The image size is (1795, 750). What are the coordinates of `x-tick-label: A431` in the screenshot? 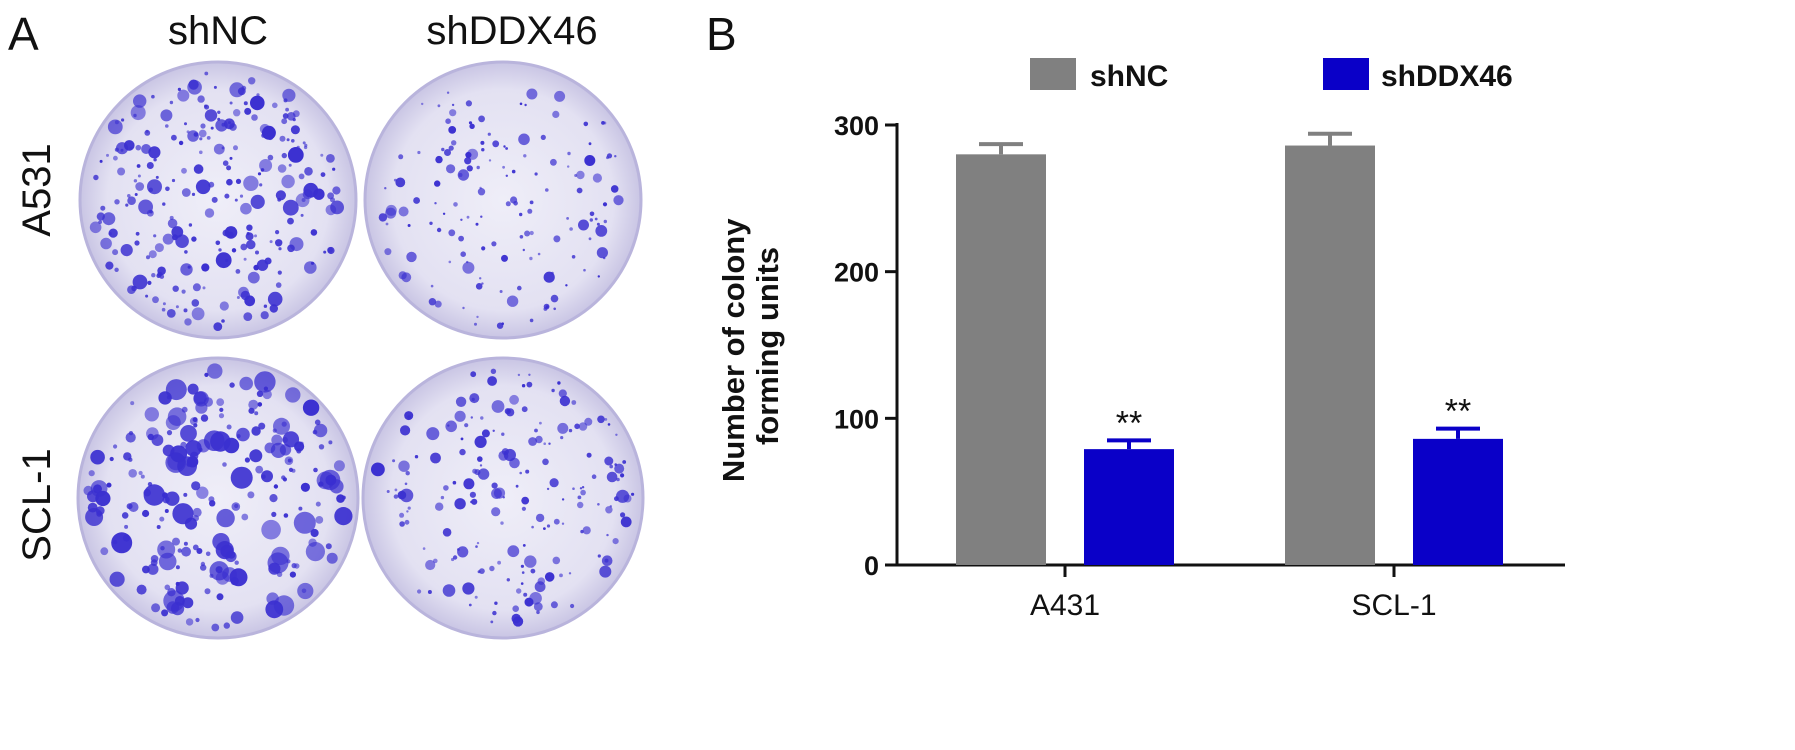 It's located at (1065, 605).